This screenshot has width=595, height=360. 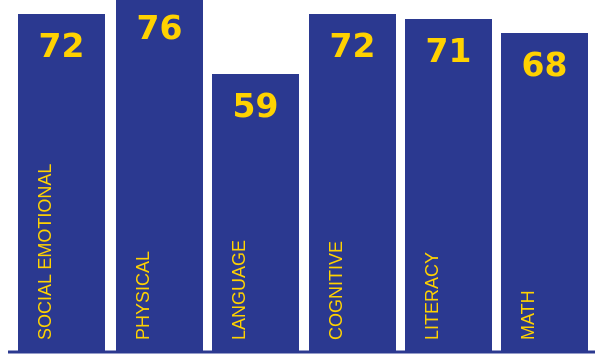 I want to click on bar-physical, so click(x=159, y=175).